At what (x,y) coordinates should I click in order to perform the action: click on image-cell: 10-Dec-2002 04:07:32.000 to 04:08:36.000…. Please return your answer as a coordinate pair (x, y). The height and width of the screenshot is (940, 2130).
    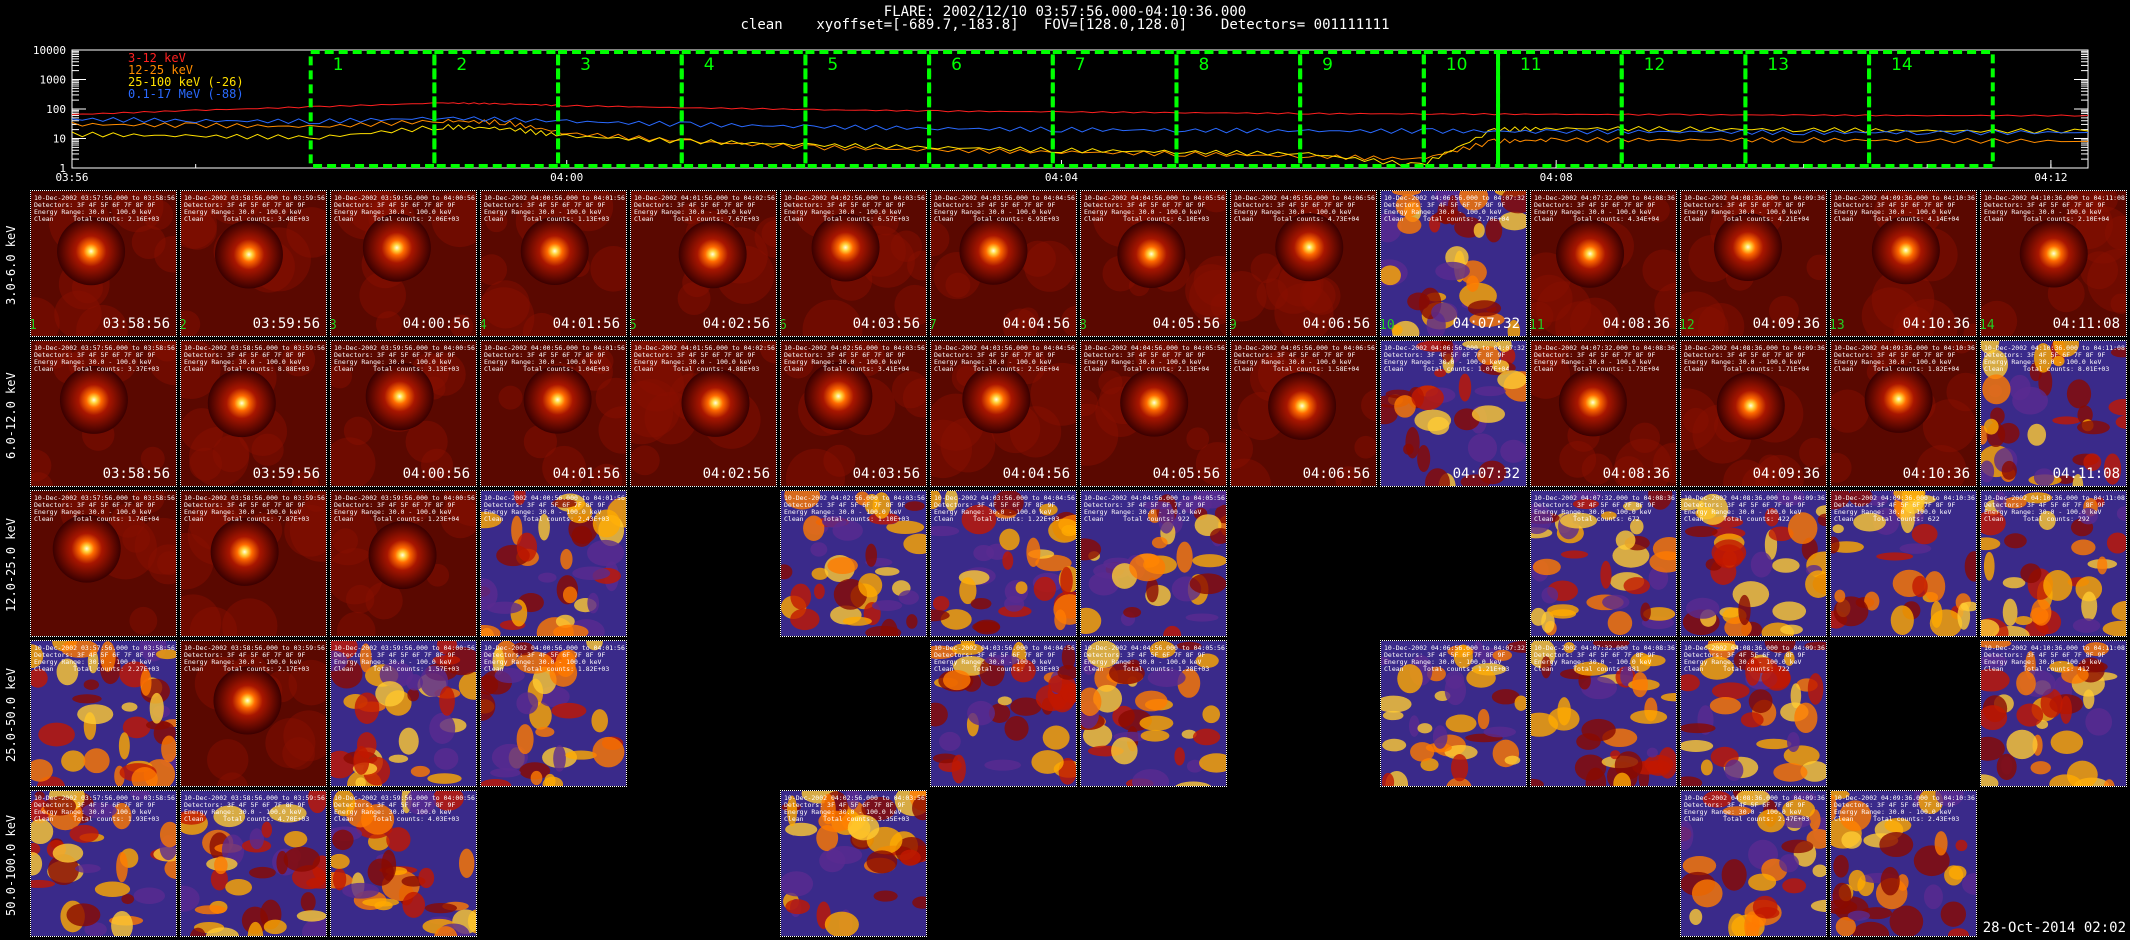
    Looking at the image, I should click on (1603, 563).